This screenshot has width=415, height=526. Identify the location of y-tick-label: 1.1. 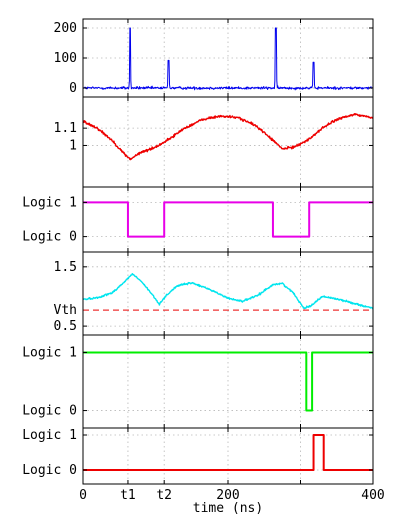
(65, 128).